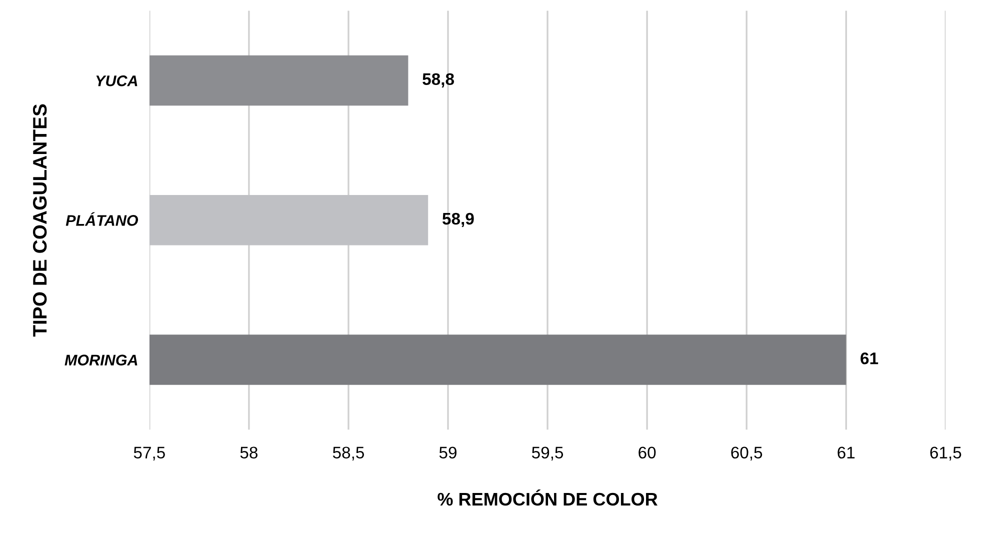  Describe the element at coordinates (846, 452) in the screenshot. I see `x-tick-label: 61` at that location.